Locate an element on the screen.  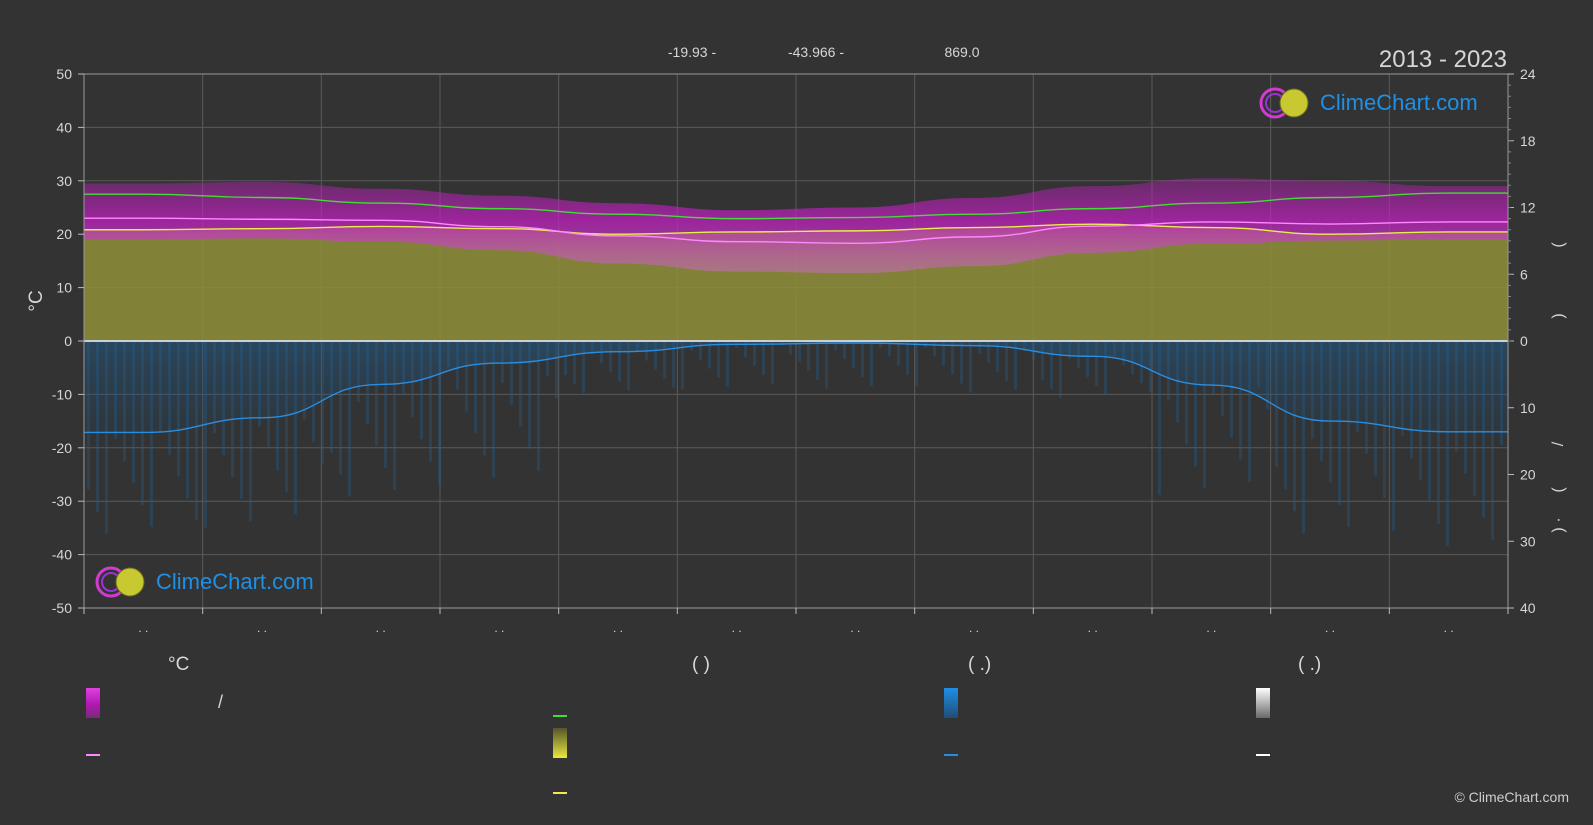
left-tick-label: 50 is located at coordinates (64, 74).